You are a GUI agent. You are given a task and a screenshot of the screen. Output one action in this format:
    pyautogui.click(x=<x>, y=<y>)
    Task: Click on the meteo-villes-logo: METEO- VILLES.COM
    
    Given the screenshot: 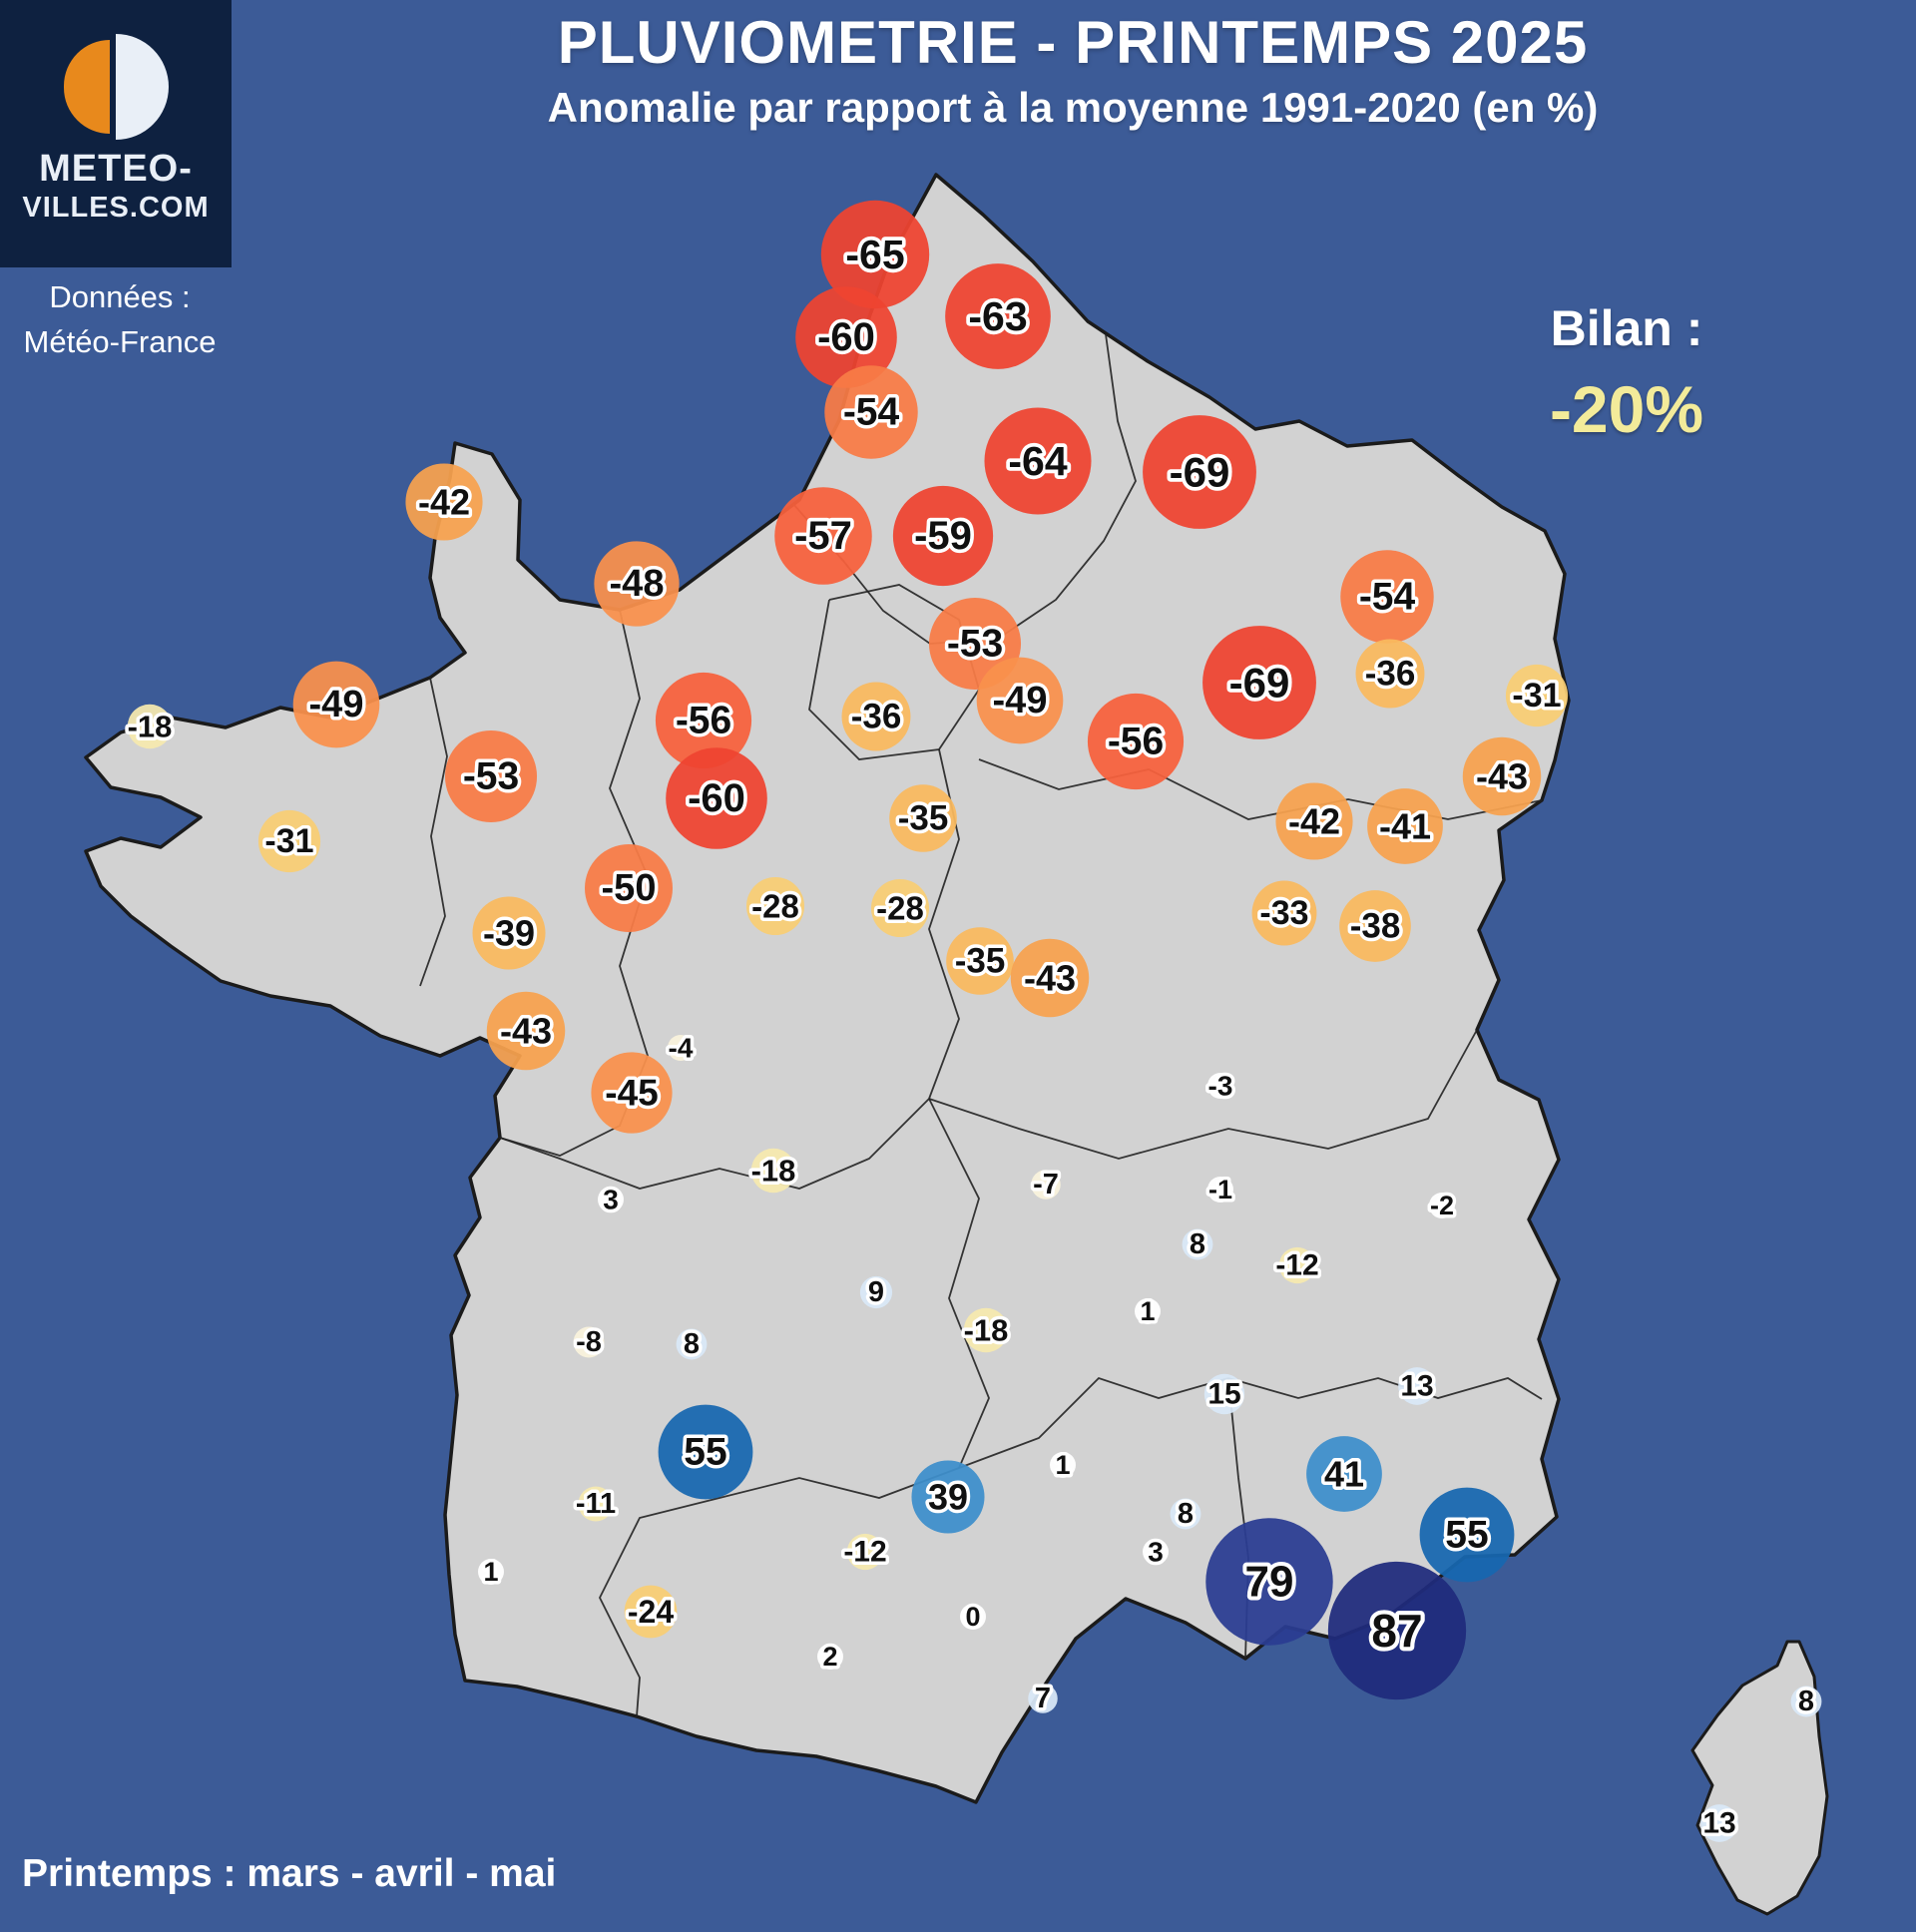 What is the action you would take?
    pyautogui.click(x=116, y=133)
    